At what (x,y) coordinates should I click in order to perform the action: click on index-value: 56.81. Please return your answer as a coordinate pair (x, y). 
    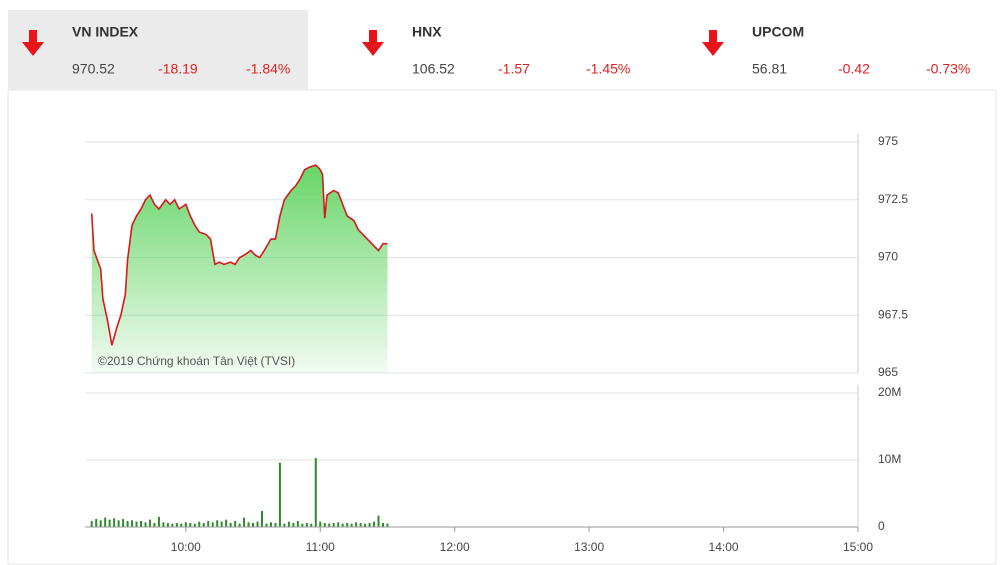
    Looking at the image, I should click on (769, 69).